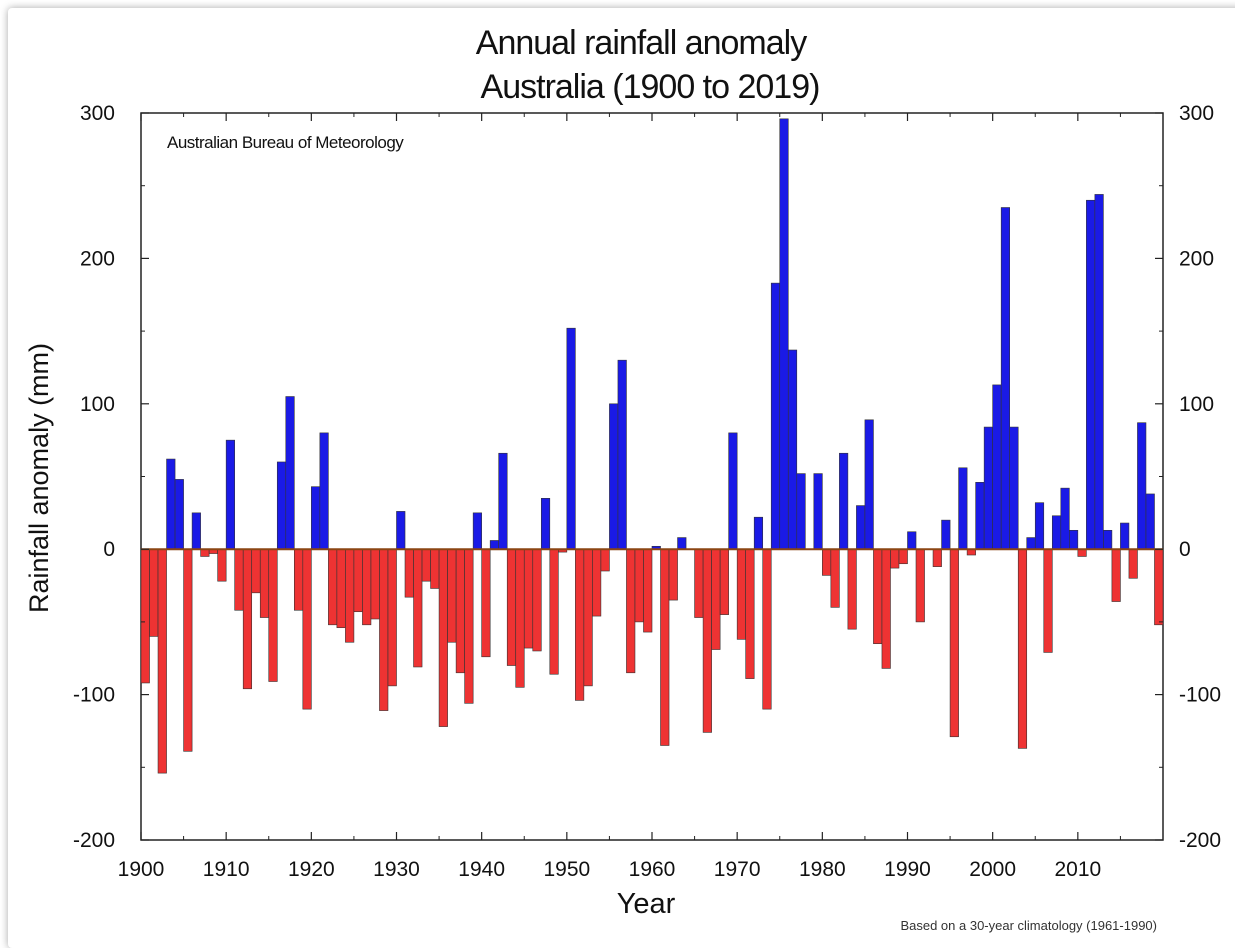 The image size is (1235, 948). Describe the element at coordinates (1196, 113) in the screenshot. I see `y-tick-label-right: 300` at that location.